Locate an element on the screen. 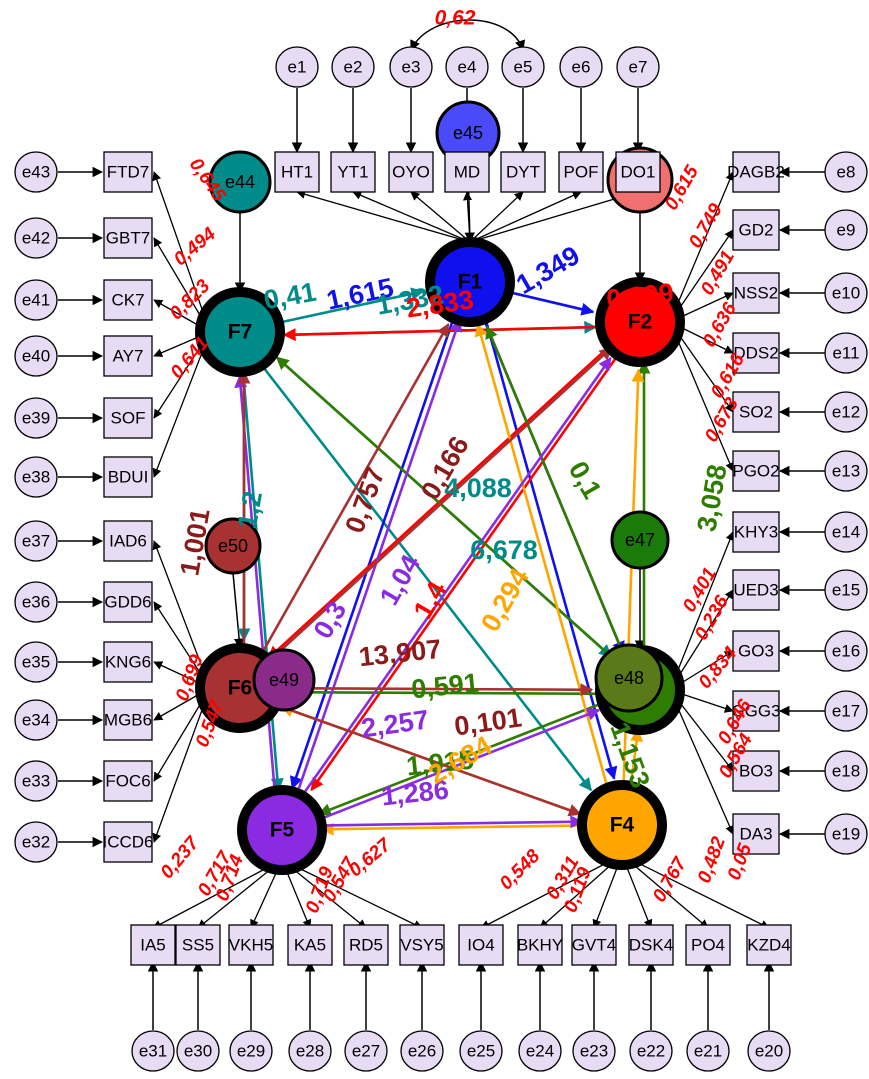 The height and width of the screenshot is (1079, 869). obs-IO4-label: IO4 is located at coordinates (480, 945).